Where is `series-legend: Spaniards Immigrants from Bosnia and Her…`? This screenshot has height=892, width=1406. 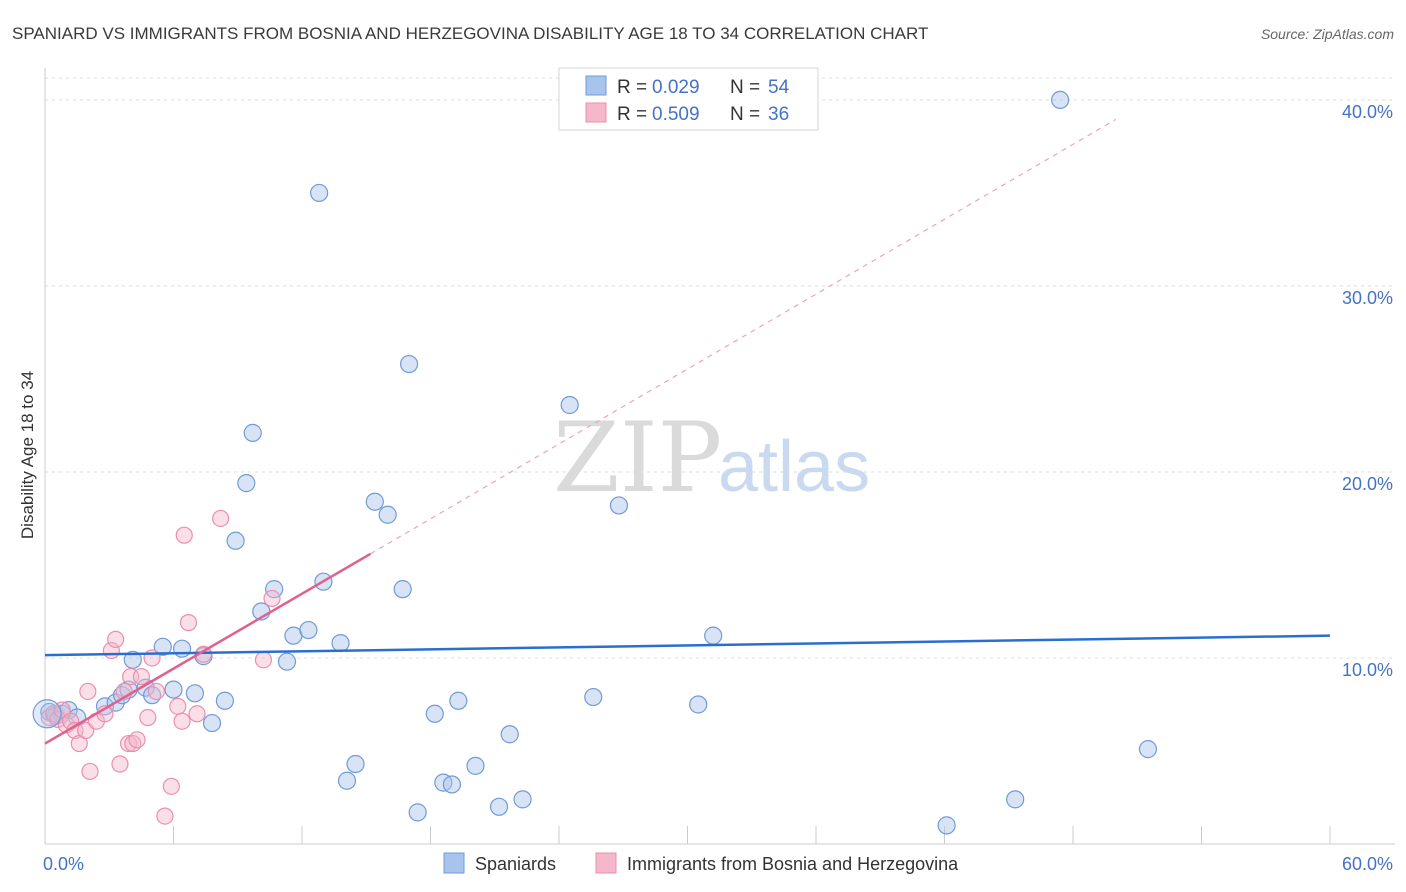 series-legend: Spaniards Immigrants from Bosnia and Her… is located at coordinates (701, 863).